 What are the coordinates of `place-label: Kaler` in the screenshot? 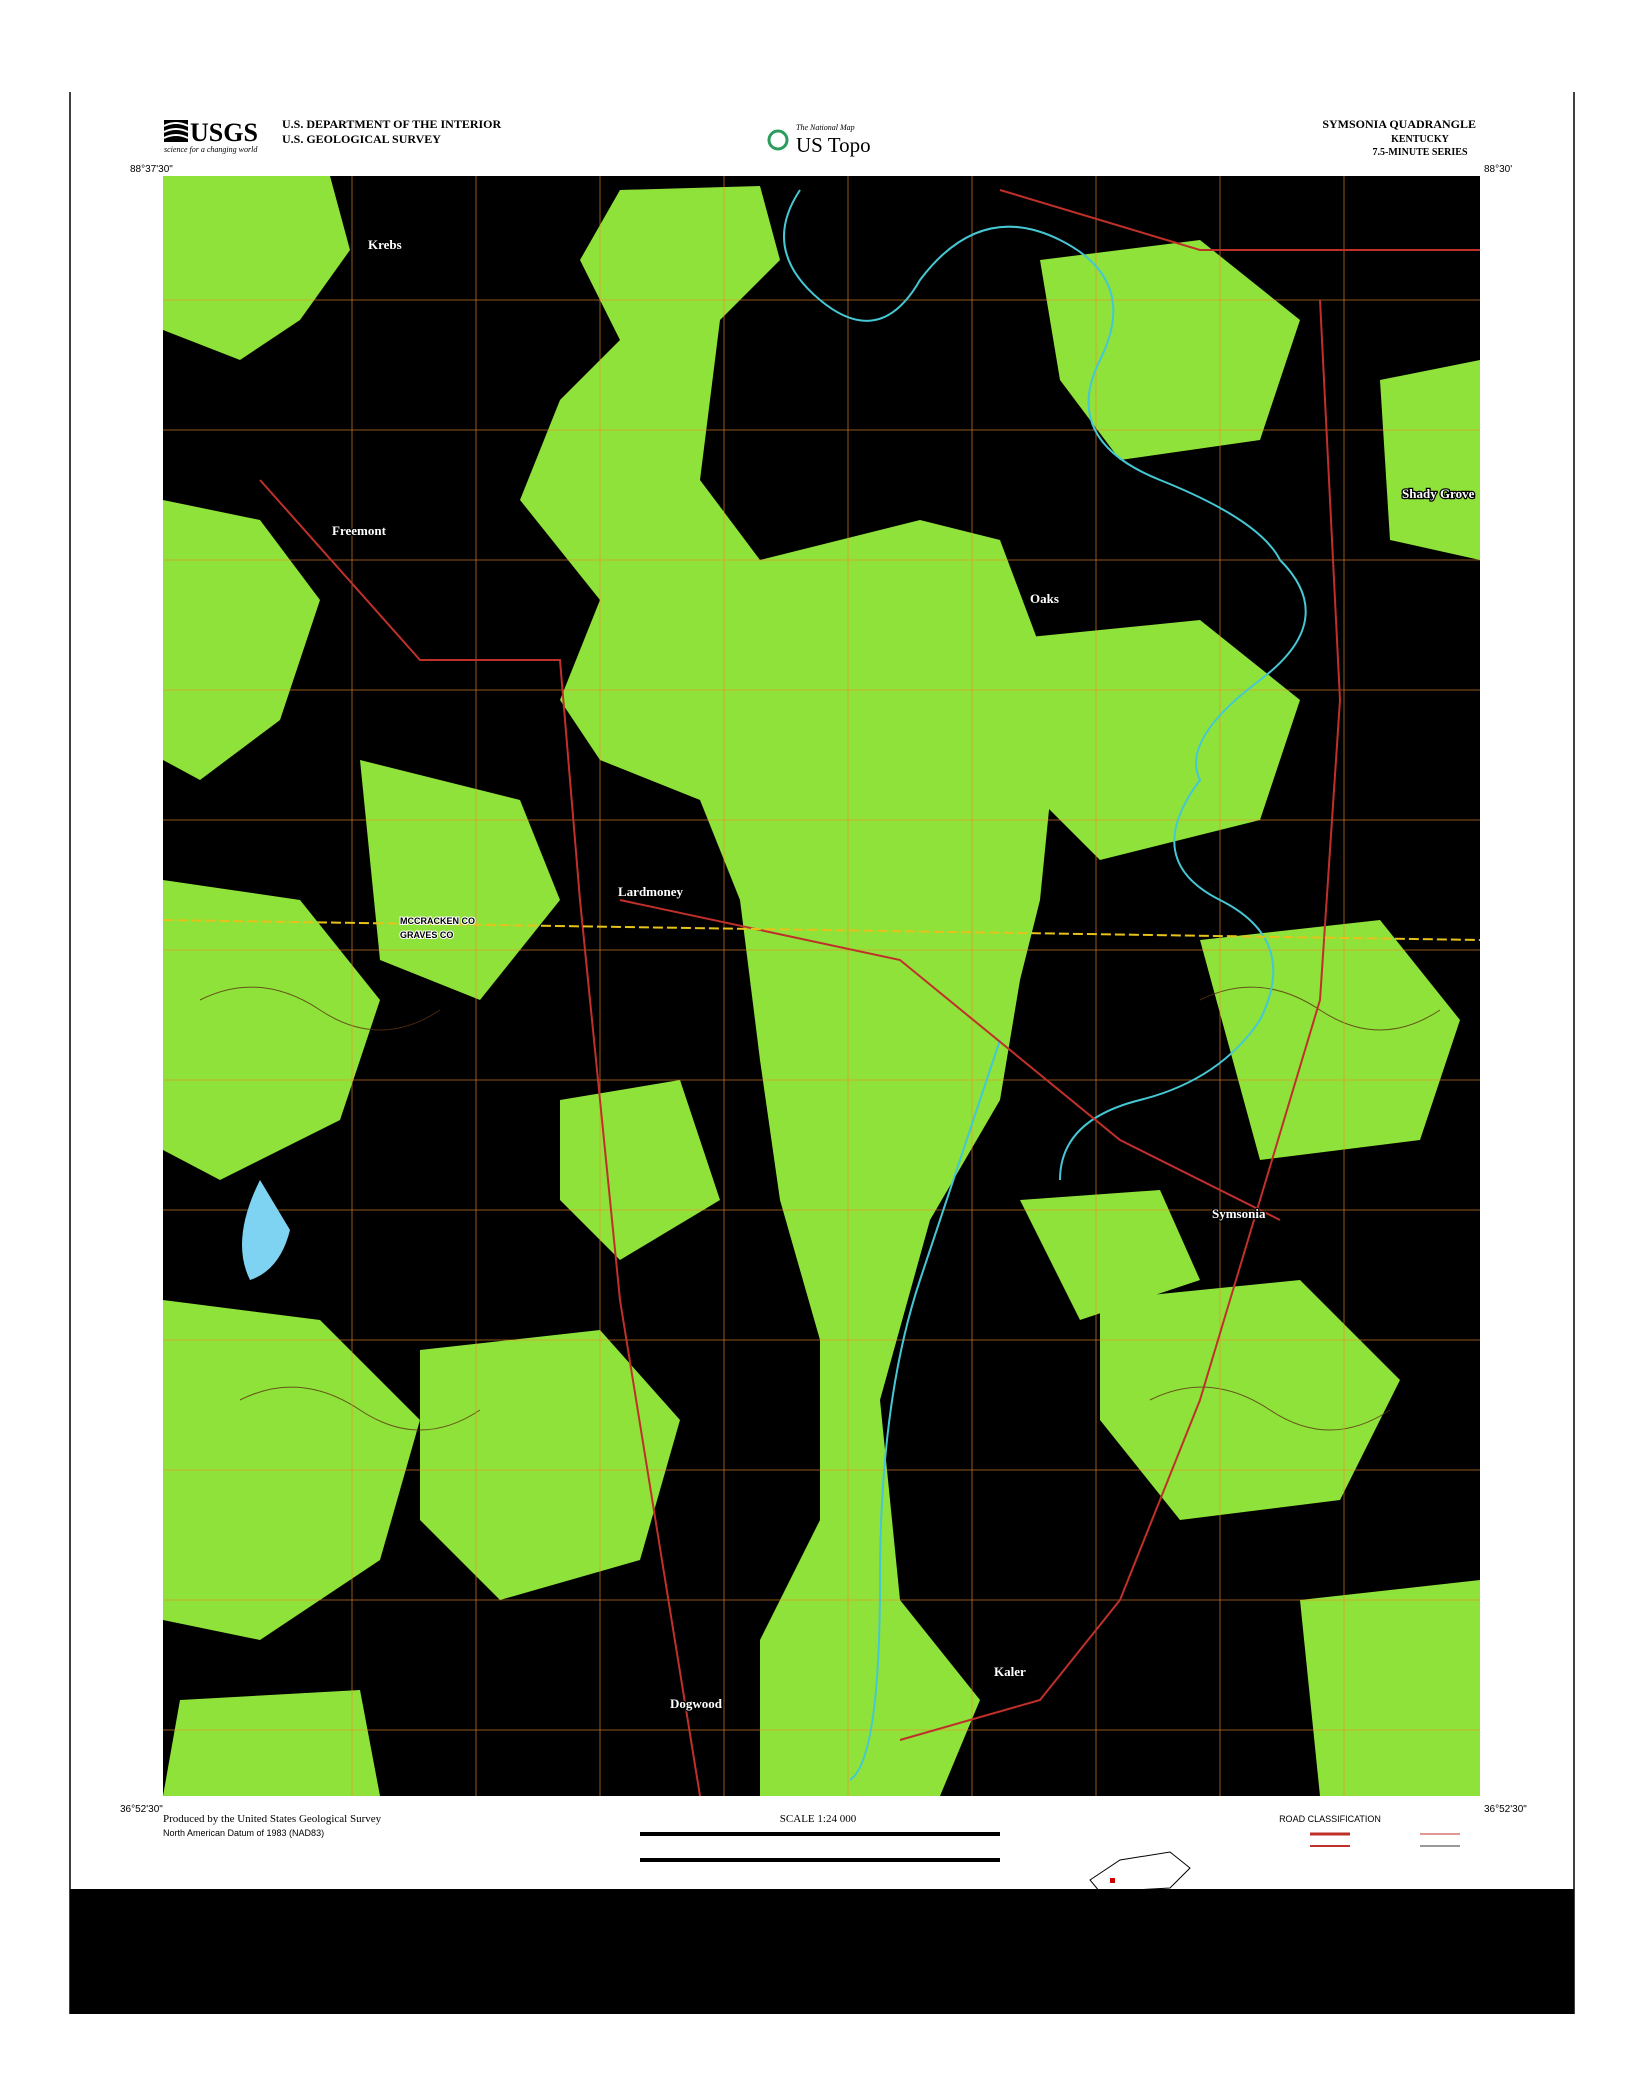 It's located at (1010, 1671).